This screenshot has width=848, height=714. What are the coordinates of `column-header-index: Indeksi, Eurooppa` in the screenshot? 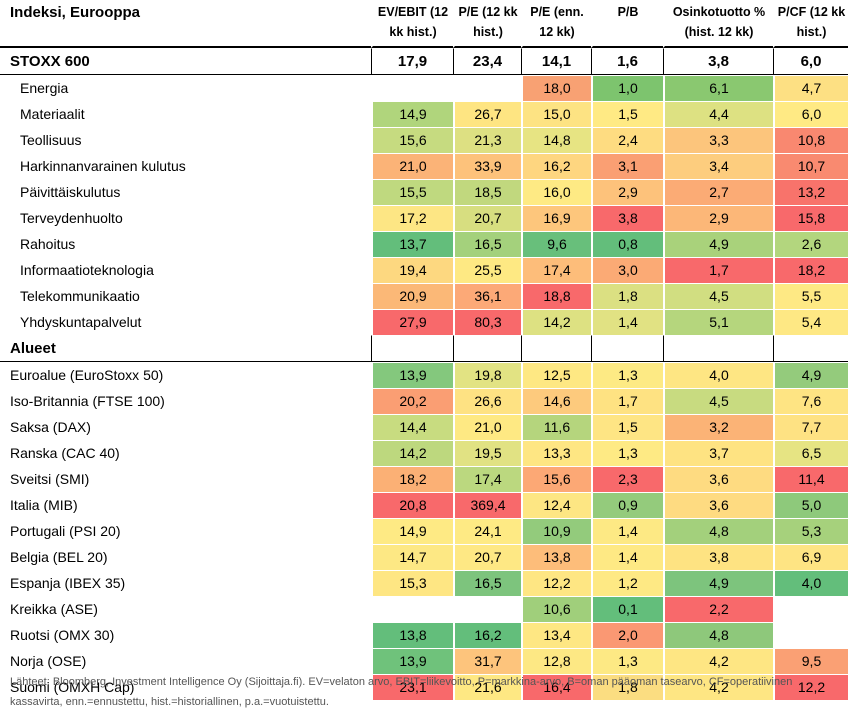 It's located at (185, 24).